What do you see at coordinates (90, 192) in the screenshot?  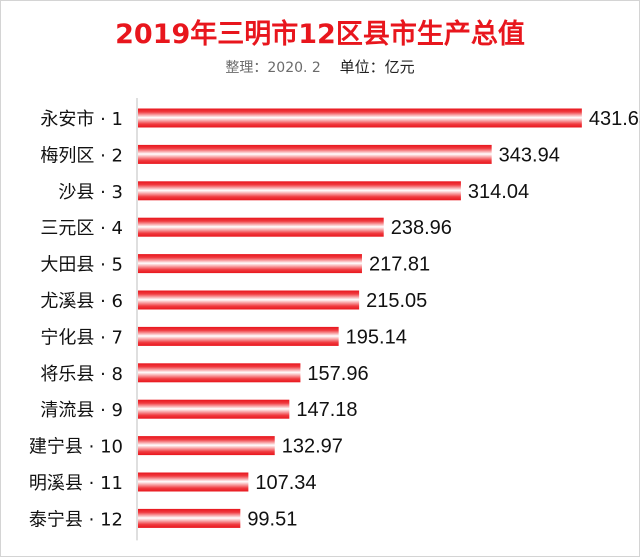 I see `category-label: 沙县 · 3` at bounding box center [90, 192].